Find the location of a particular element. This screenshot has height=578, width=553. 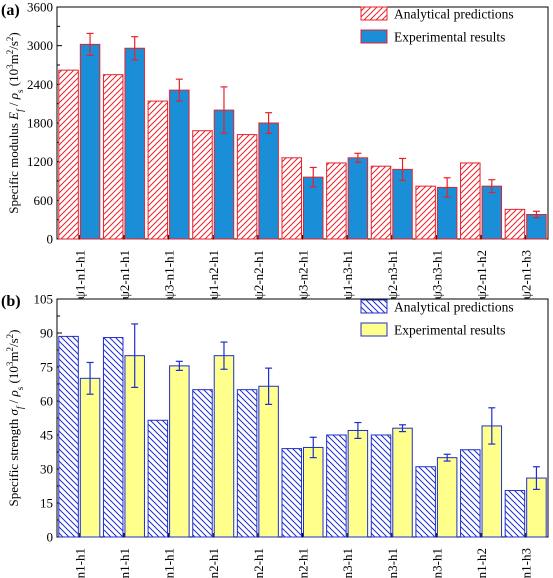

y-tick-label: 60 is located at coordinates (46, 401).